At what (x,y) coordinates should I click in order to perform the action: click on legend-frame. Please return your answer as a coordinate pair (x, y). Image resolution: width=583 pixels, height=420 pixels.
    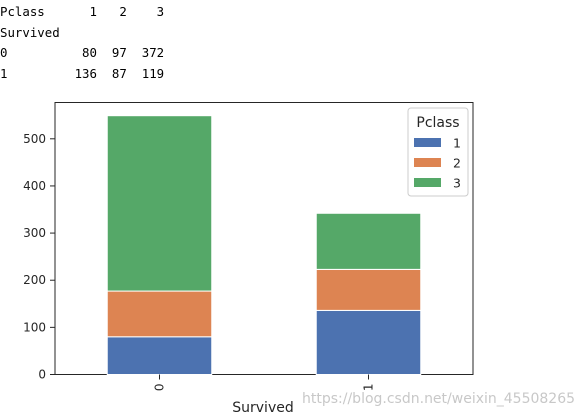
    Looking at the image, I should click on (438, 152).